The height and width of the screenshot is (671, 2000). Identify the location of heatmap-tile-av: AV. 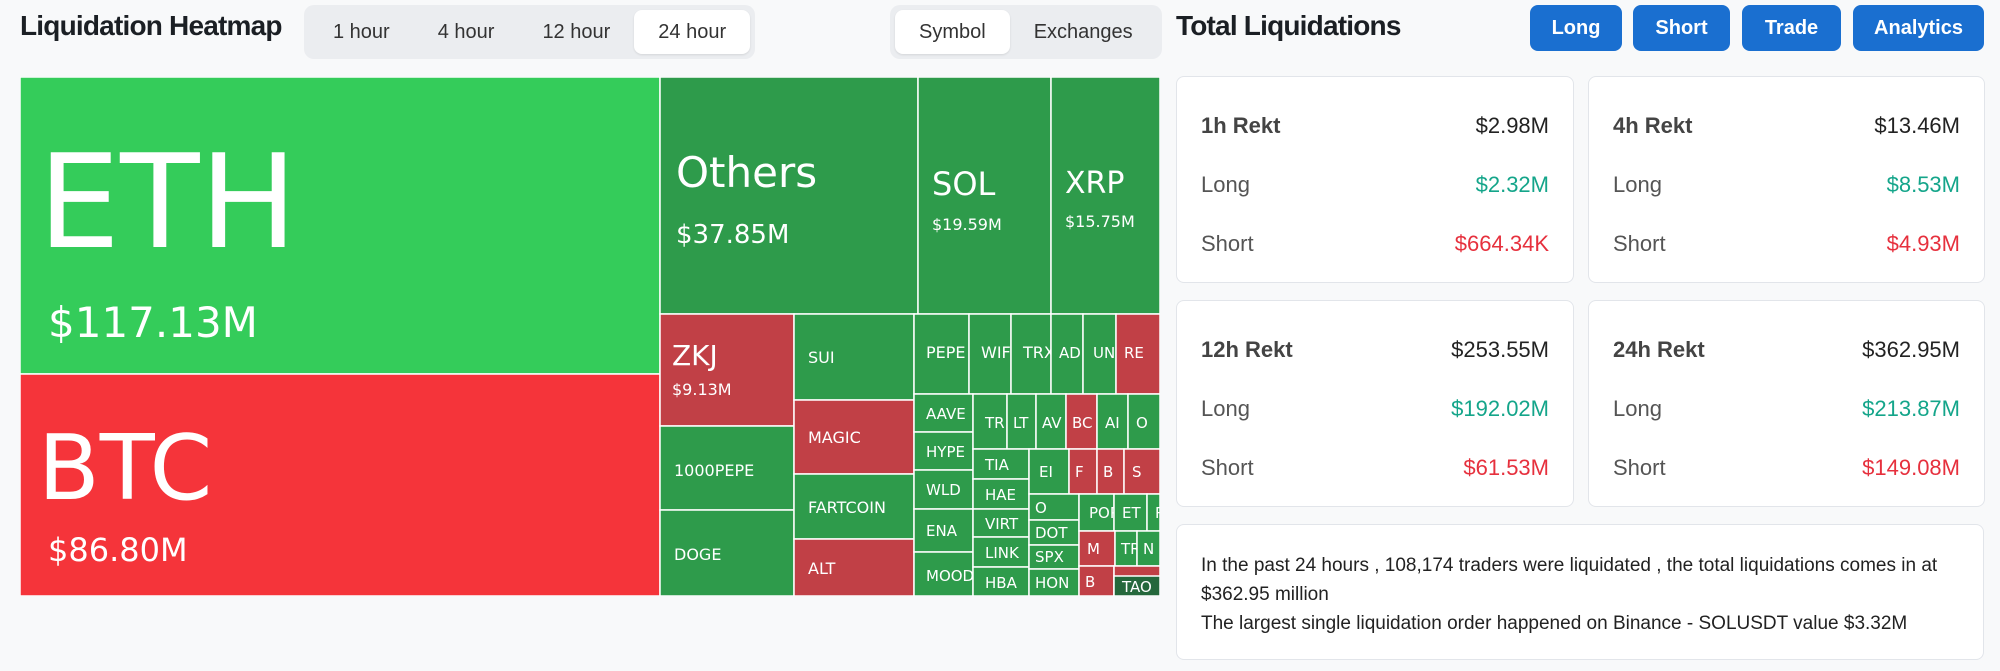
(1051, 421).